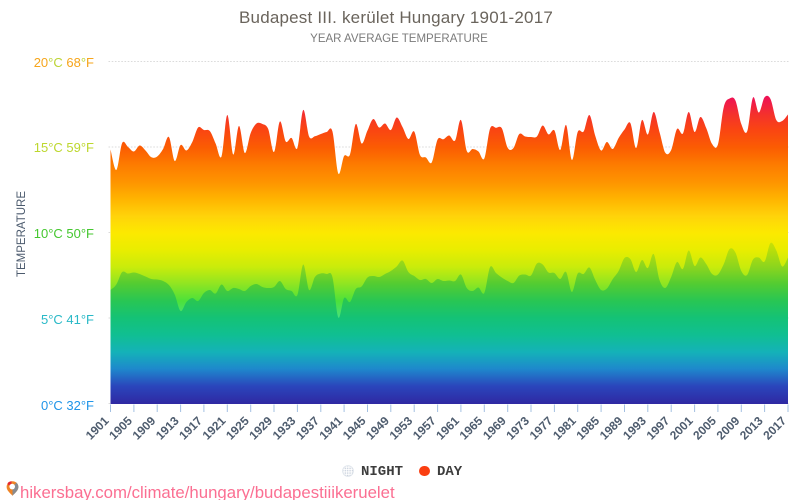  I want to click on svg-text: 1909, so click(144, 427).